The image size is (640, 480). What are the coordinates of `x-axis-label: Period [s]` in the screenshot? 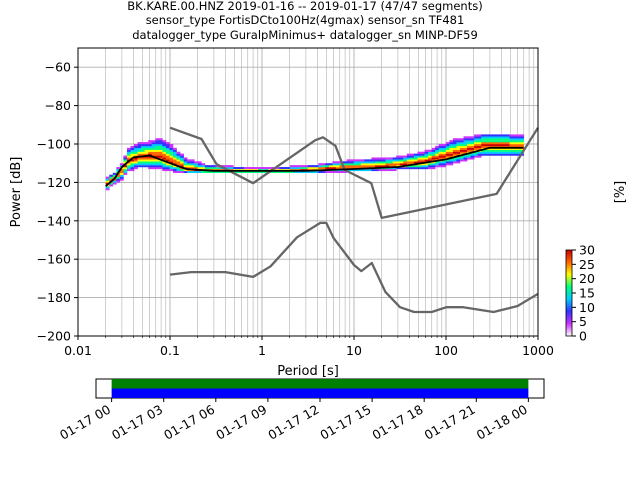 It's located at (308, 371).